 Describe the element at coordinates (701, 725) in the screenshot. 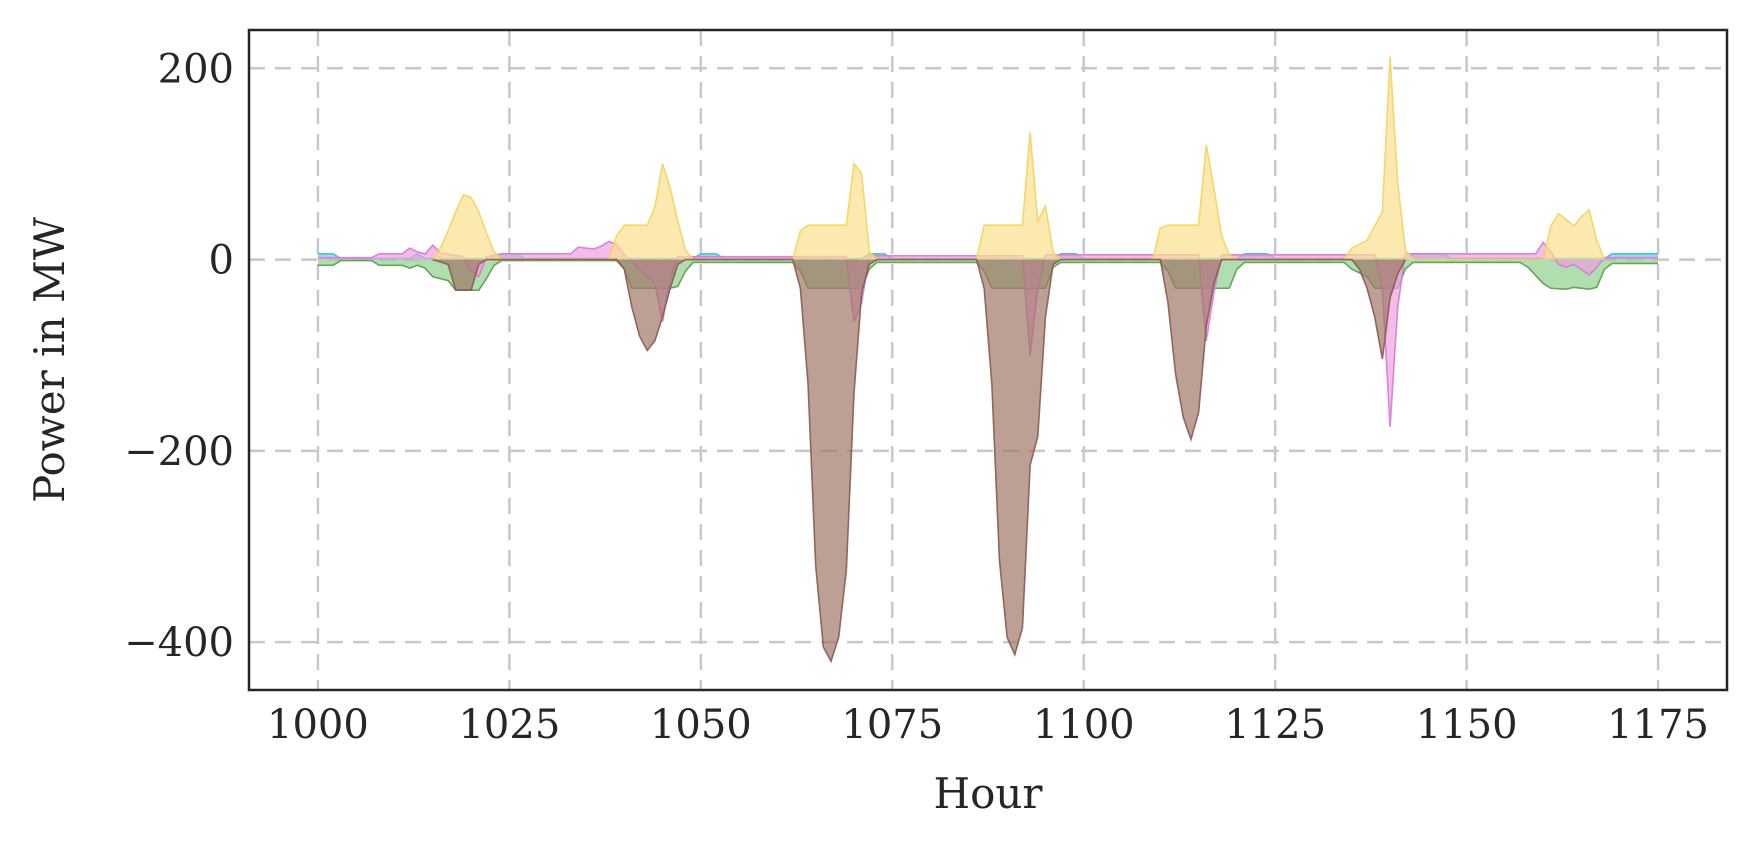

I see `x-tick-label: 1050` at that location.